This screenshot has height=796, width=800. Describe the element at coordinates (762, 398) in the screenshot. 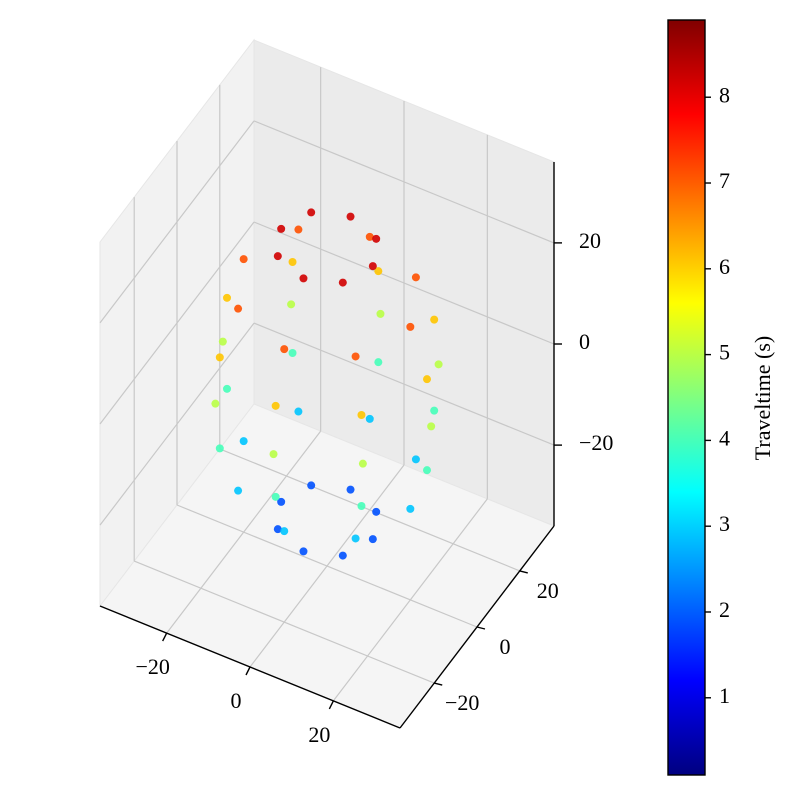

I see `colorbar-label: Traveltime (s)` at that location.